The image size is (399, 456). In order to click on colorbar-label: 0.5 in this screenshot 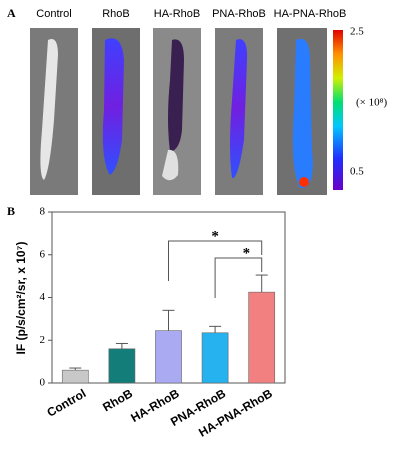, I will do `click(357, 172)`.